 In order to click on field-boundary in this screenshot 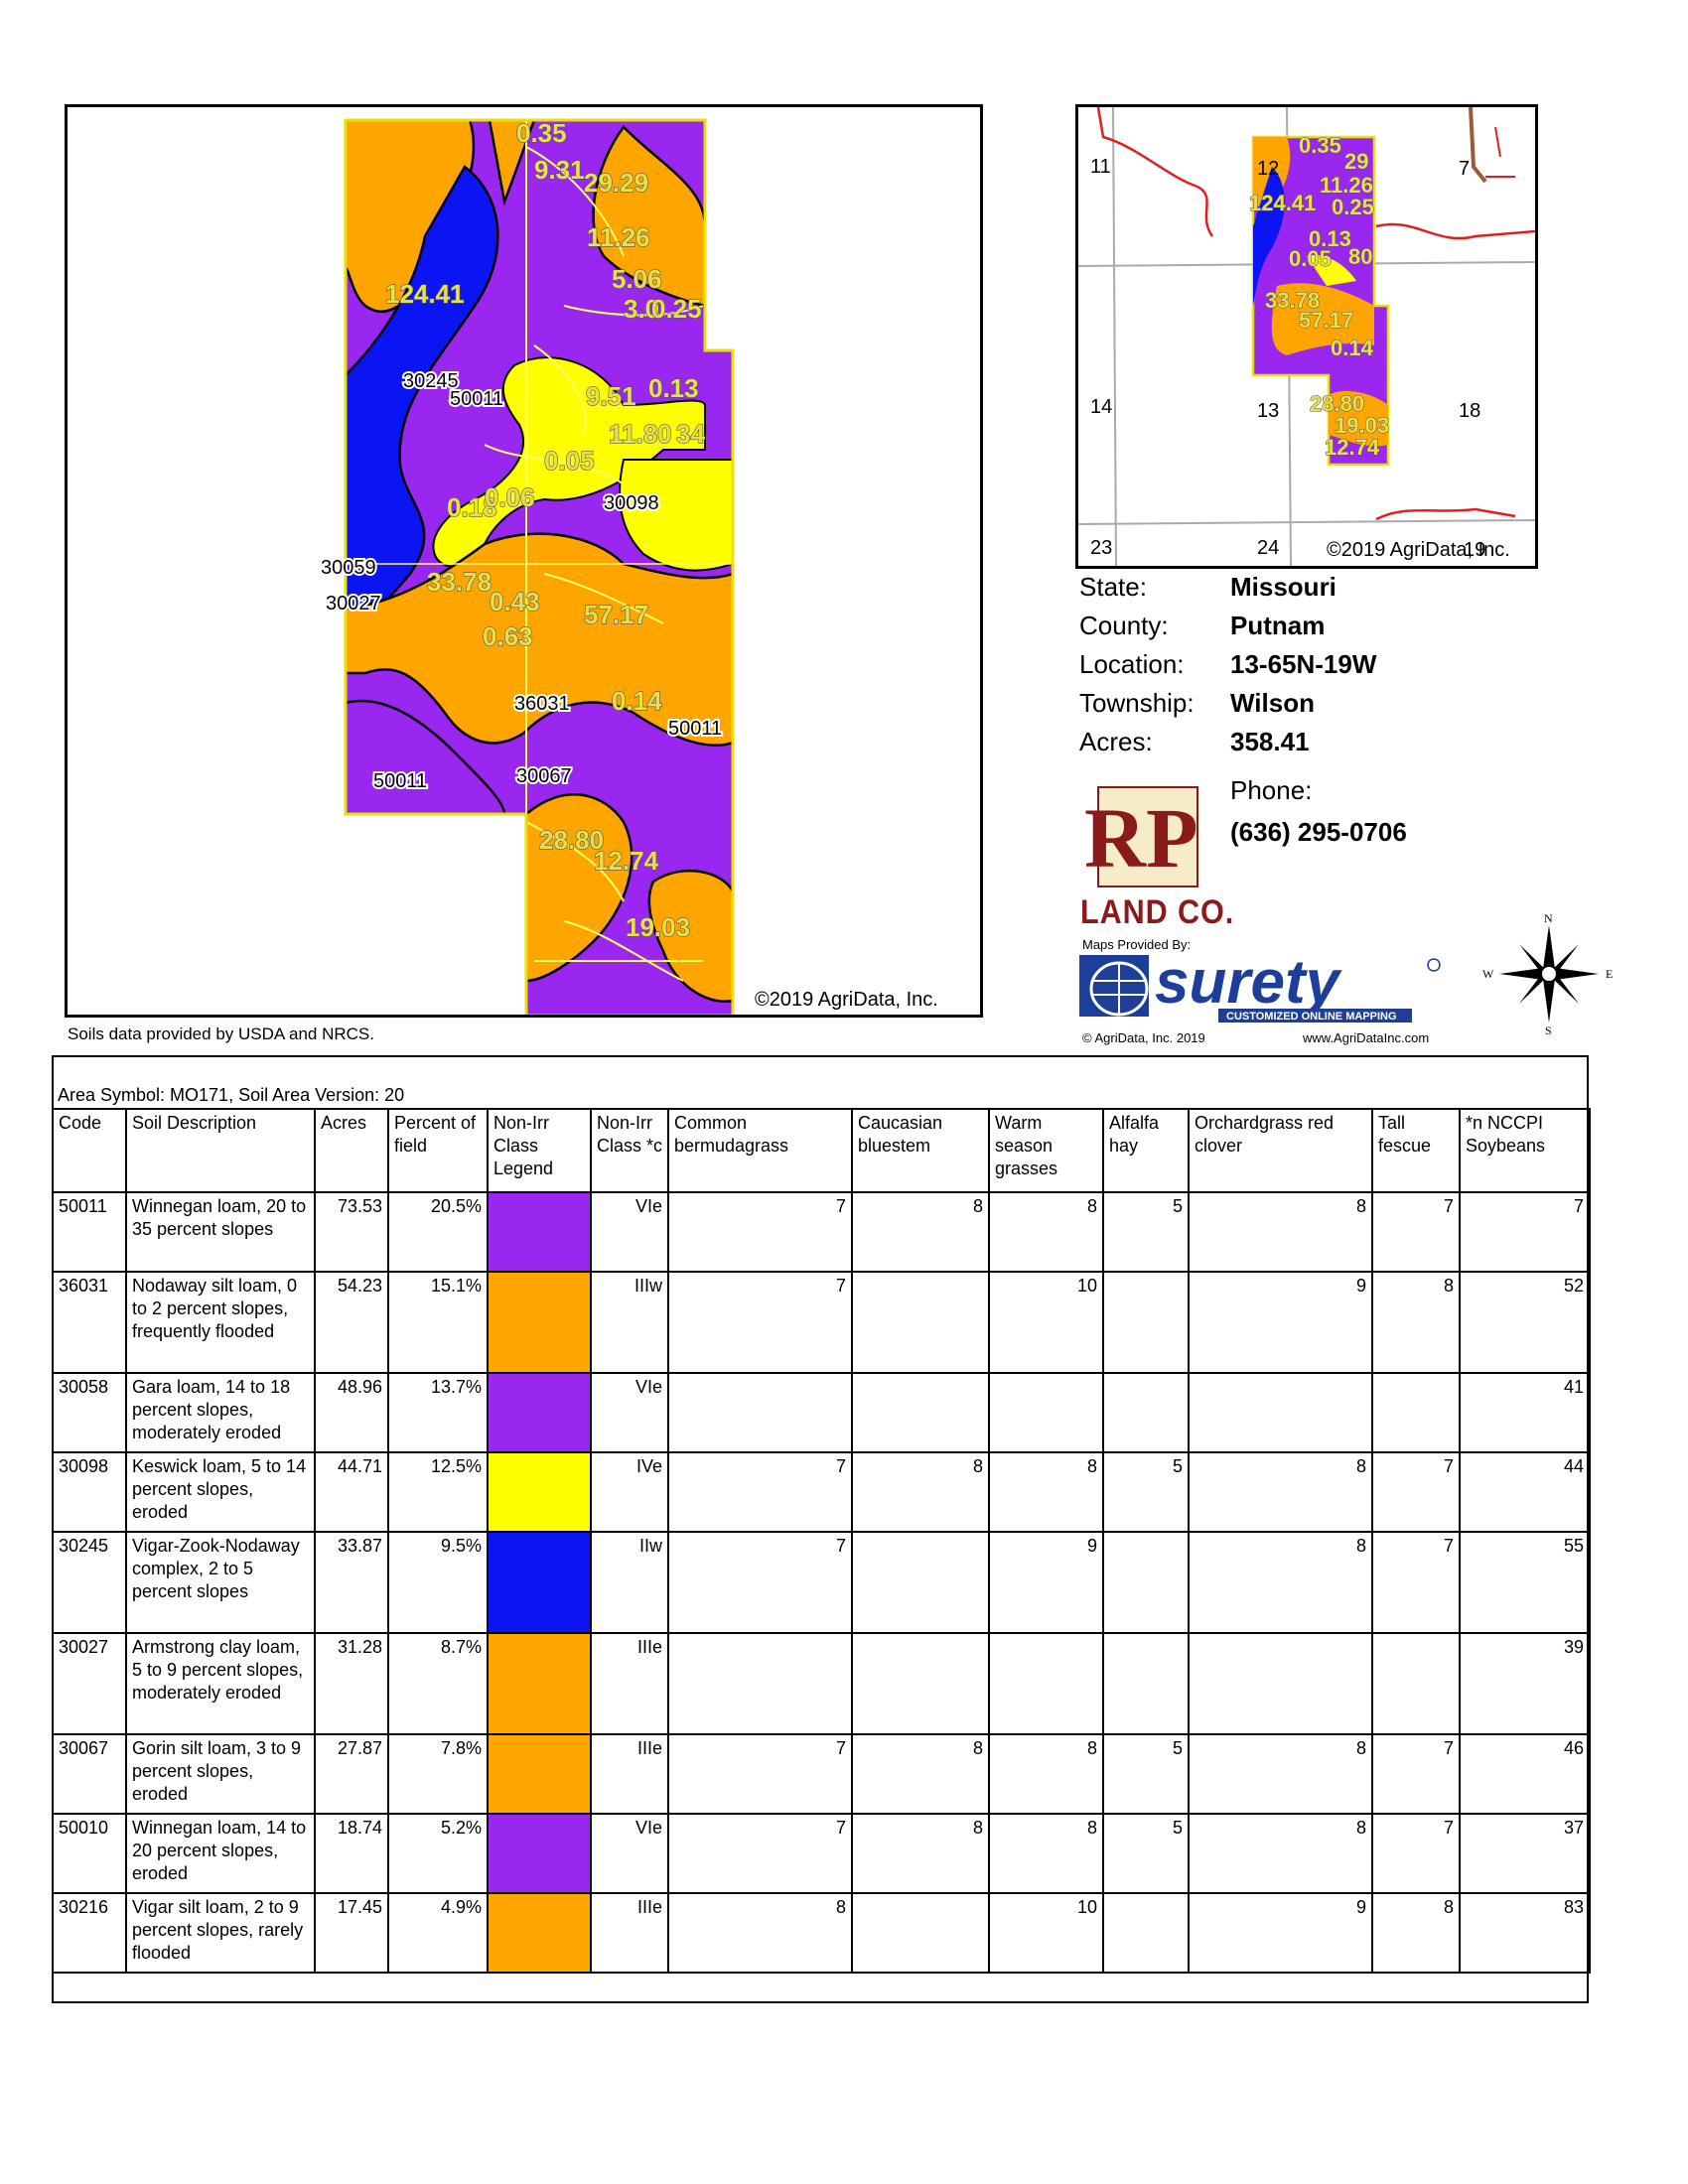, I will do `click(539, 566)`.